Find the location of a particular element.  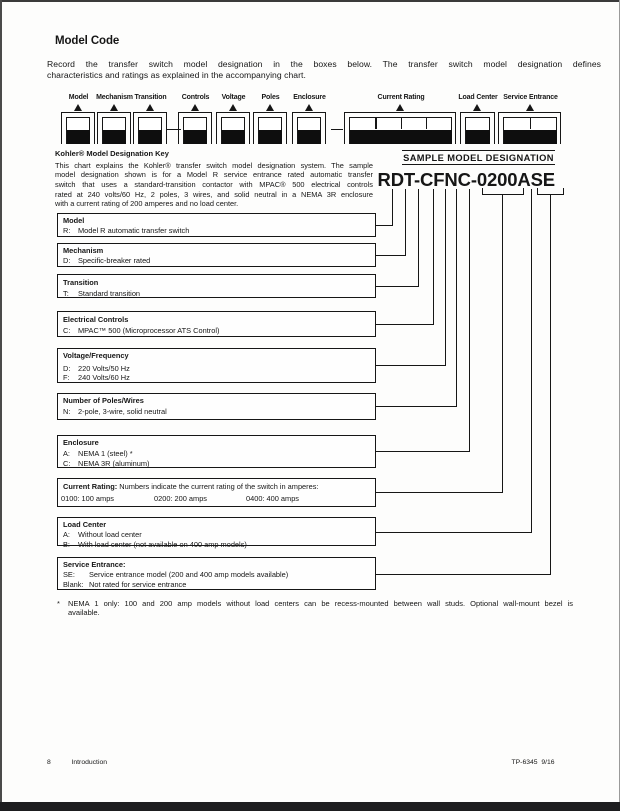

diagram-bracket-current-rating is located at coordinates (400, 127).